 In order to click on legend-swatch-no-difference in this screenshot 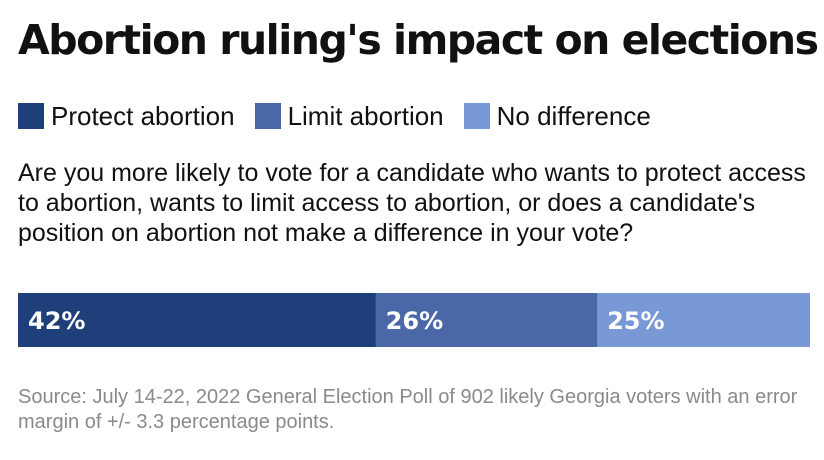, I will do `click(476, 116)`.